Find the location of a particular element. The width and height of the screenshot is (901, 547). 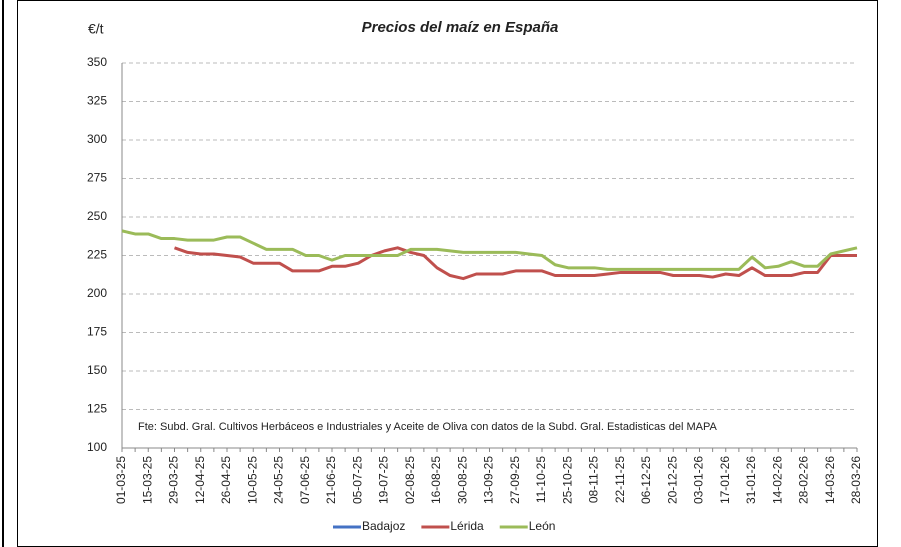

x-tick-label: 22-11-25 is located at coordinates (620, 479).